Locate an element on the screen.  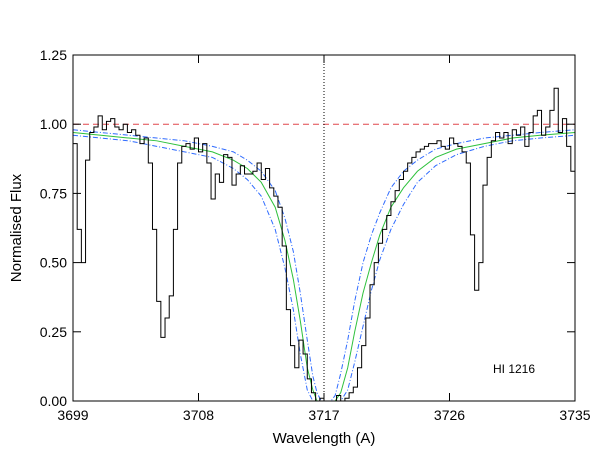
y-axis-title: Normalised Flux is located at coordinates (16, 227).